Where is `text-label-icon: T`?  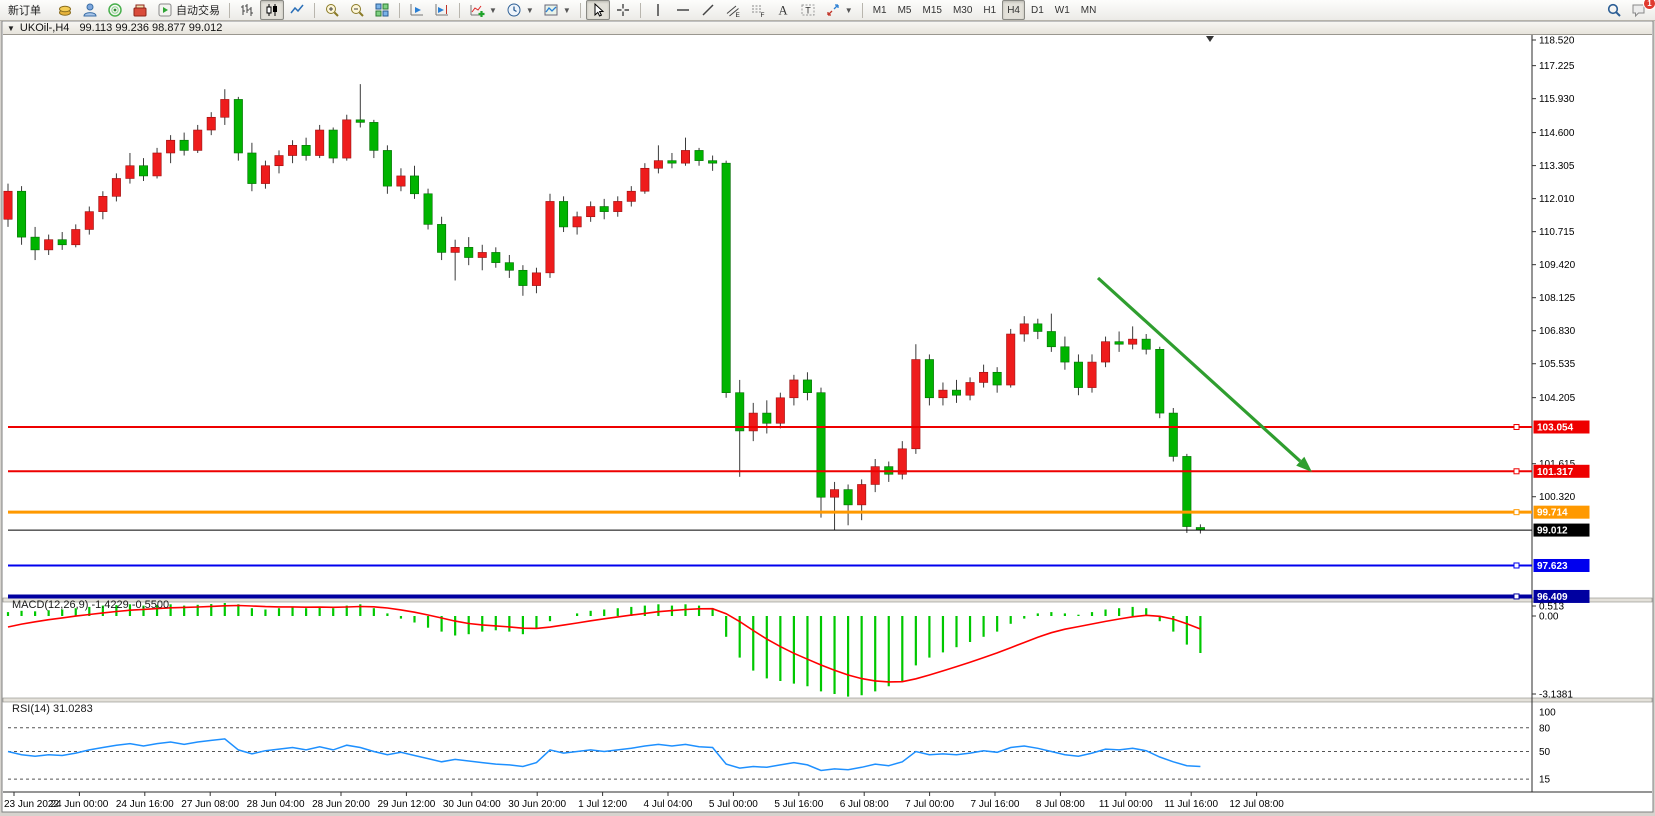
text-label-icon: T is located at coordinates (808, 10).